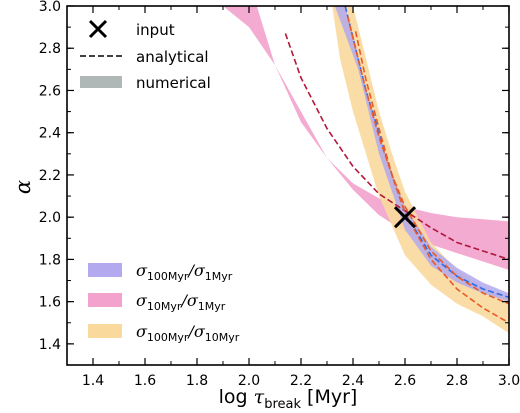 Image resolution: width=520 pixels, height=413 pixels. Describe the element at coordinates (509, 381) in the screenshot. I see `x-tick-label: 3.0` at that location.